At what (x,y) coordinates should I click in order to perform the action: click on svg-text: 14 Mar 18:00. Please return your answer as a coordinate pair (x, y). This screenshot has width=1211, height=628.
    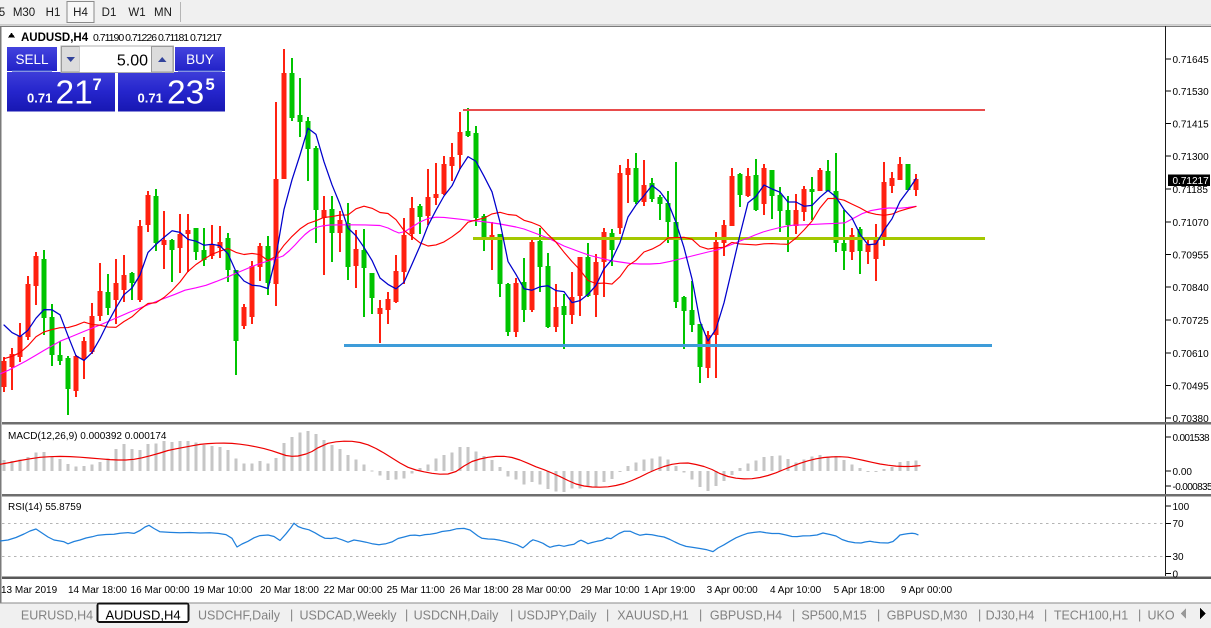
    Looking at the image, I should click on (97, 590).